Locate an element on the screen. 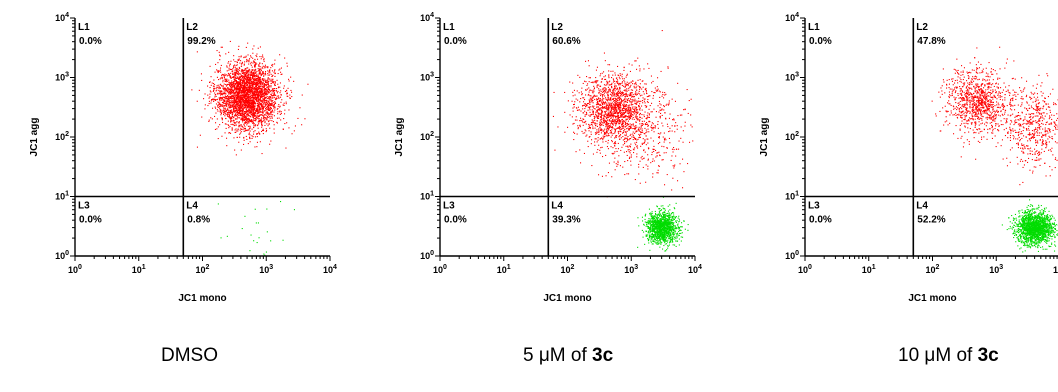  tick-label: 103 is located at coordinates (266, 269).